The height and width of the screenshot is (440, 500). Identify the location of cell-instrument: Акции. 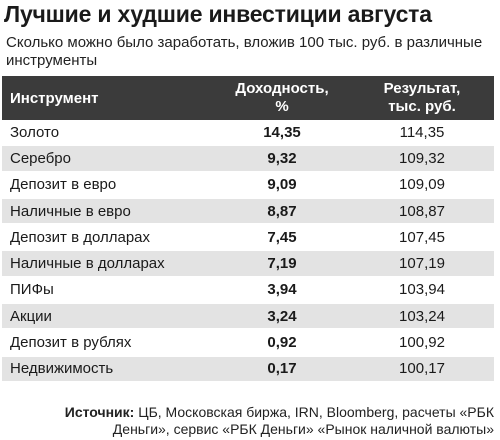
(31, 316).